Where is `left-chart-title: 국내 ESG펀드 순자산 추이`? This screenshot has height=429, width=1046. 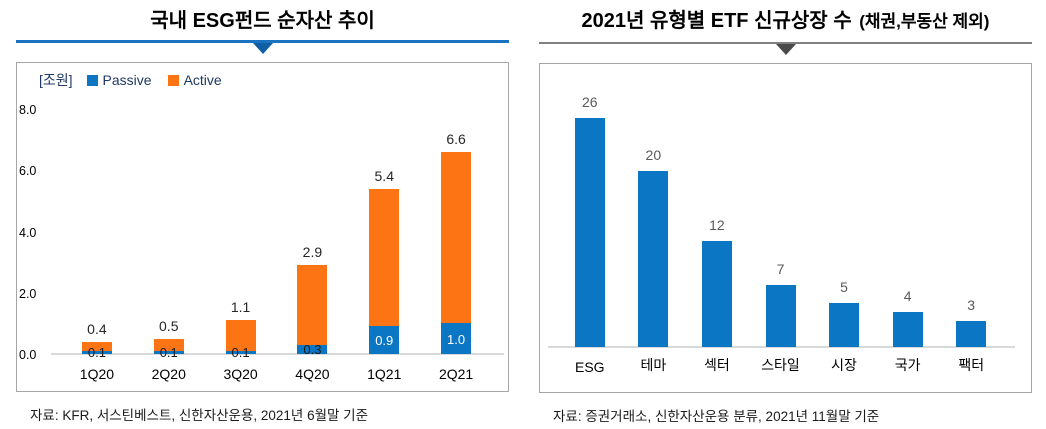 left-chart-title: 국내 ESG펀드 순자산 추이 is located at coordinates (262, 21).